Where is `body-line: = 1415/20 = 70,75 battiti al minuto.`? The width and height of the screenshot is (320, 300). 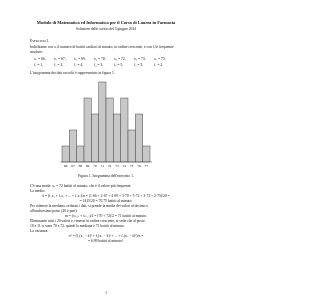 body-line: = 1415/20 = 70,75 battiti al minuto. is located at coordinates (106, 201).